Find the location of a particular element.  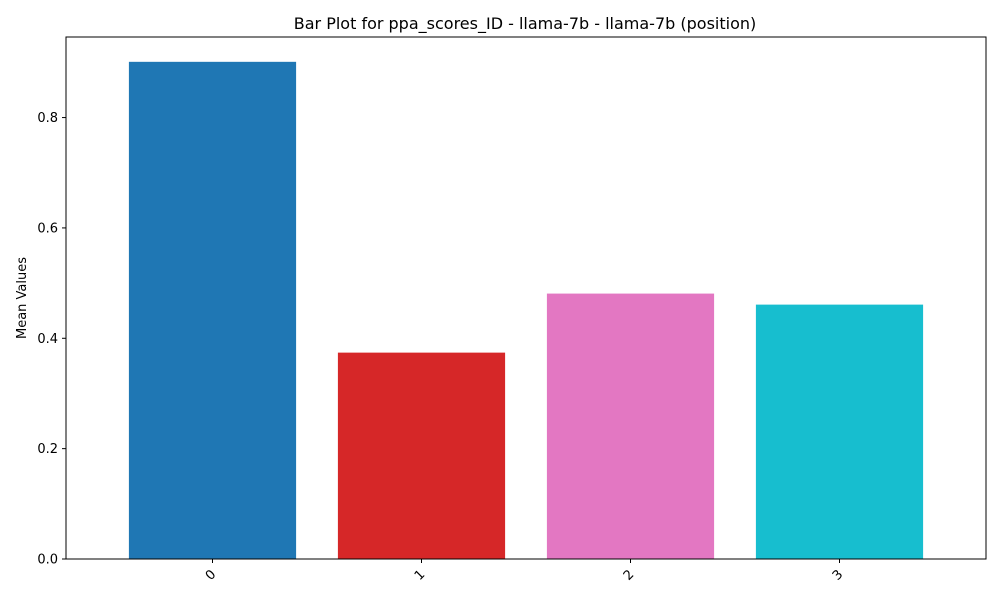

y-tick-label: 0.6 is located at coordinates (47, 228).